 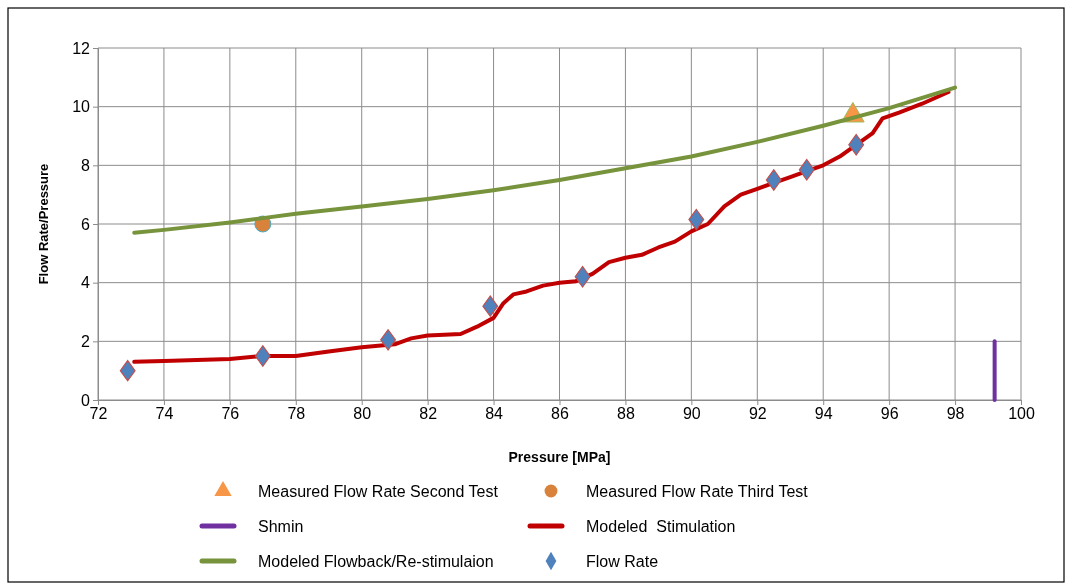 What do you see at coordinates (296, 414) in the screenshot?
I see `x-tick-label: 78` at bounding box center [296, 414].